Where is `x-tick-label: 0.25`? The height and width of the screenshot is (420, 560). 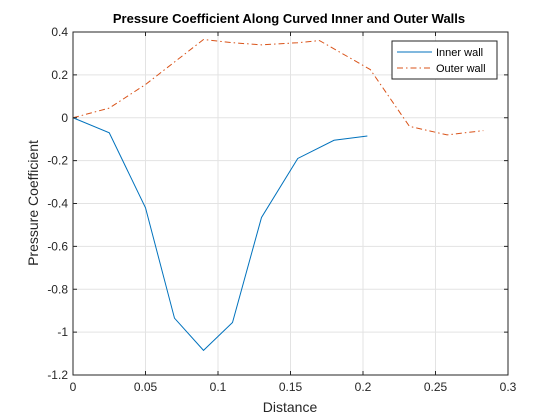
x-tick-label: 0.25 is located at coordinates (436, 387).